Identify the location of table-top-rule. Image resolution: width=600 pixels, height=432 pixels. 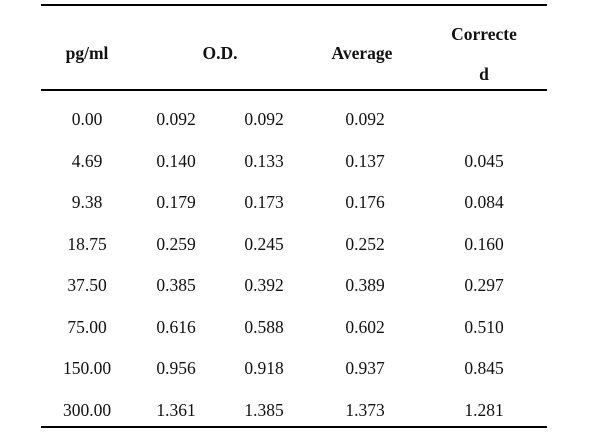
(294, 5).